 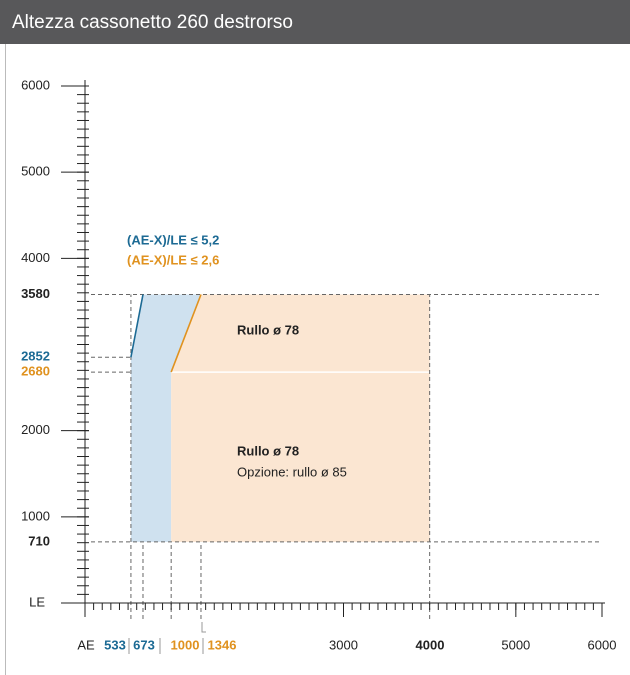 What do you see at coordinates (144, 644) in the screenshot?
I see `x-reference-label: 673` at bounding box center [144, 644].